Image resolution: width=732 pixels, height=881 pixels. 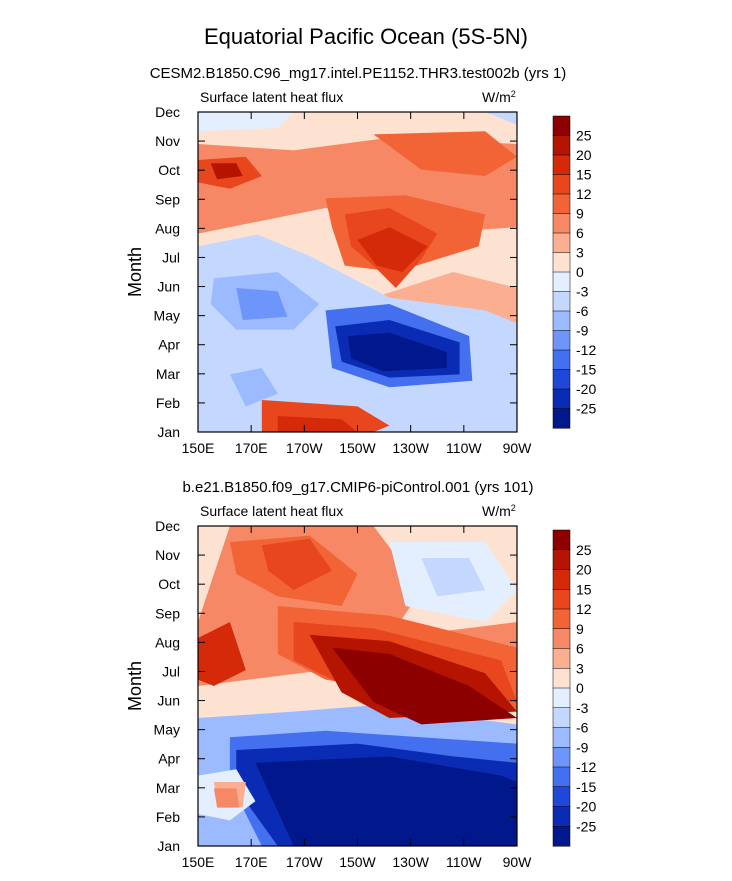 I want to click on figure-title: Equatorial Pacific Ocean (5S-5N), so click(x=366, y=36).